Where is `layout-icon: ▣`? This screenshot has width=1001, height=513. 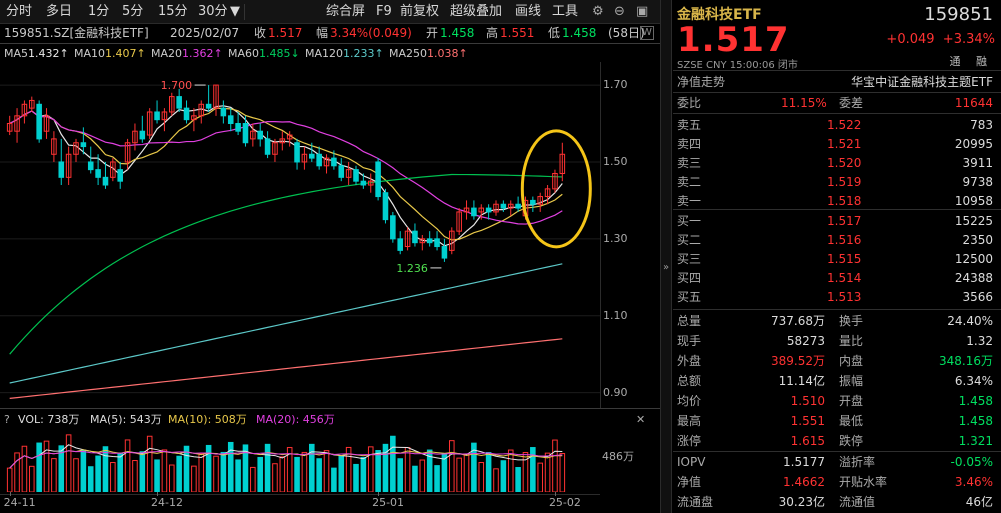 layout-icon: ▣ is located at coordinates (642, 11).